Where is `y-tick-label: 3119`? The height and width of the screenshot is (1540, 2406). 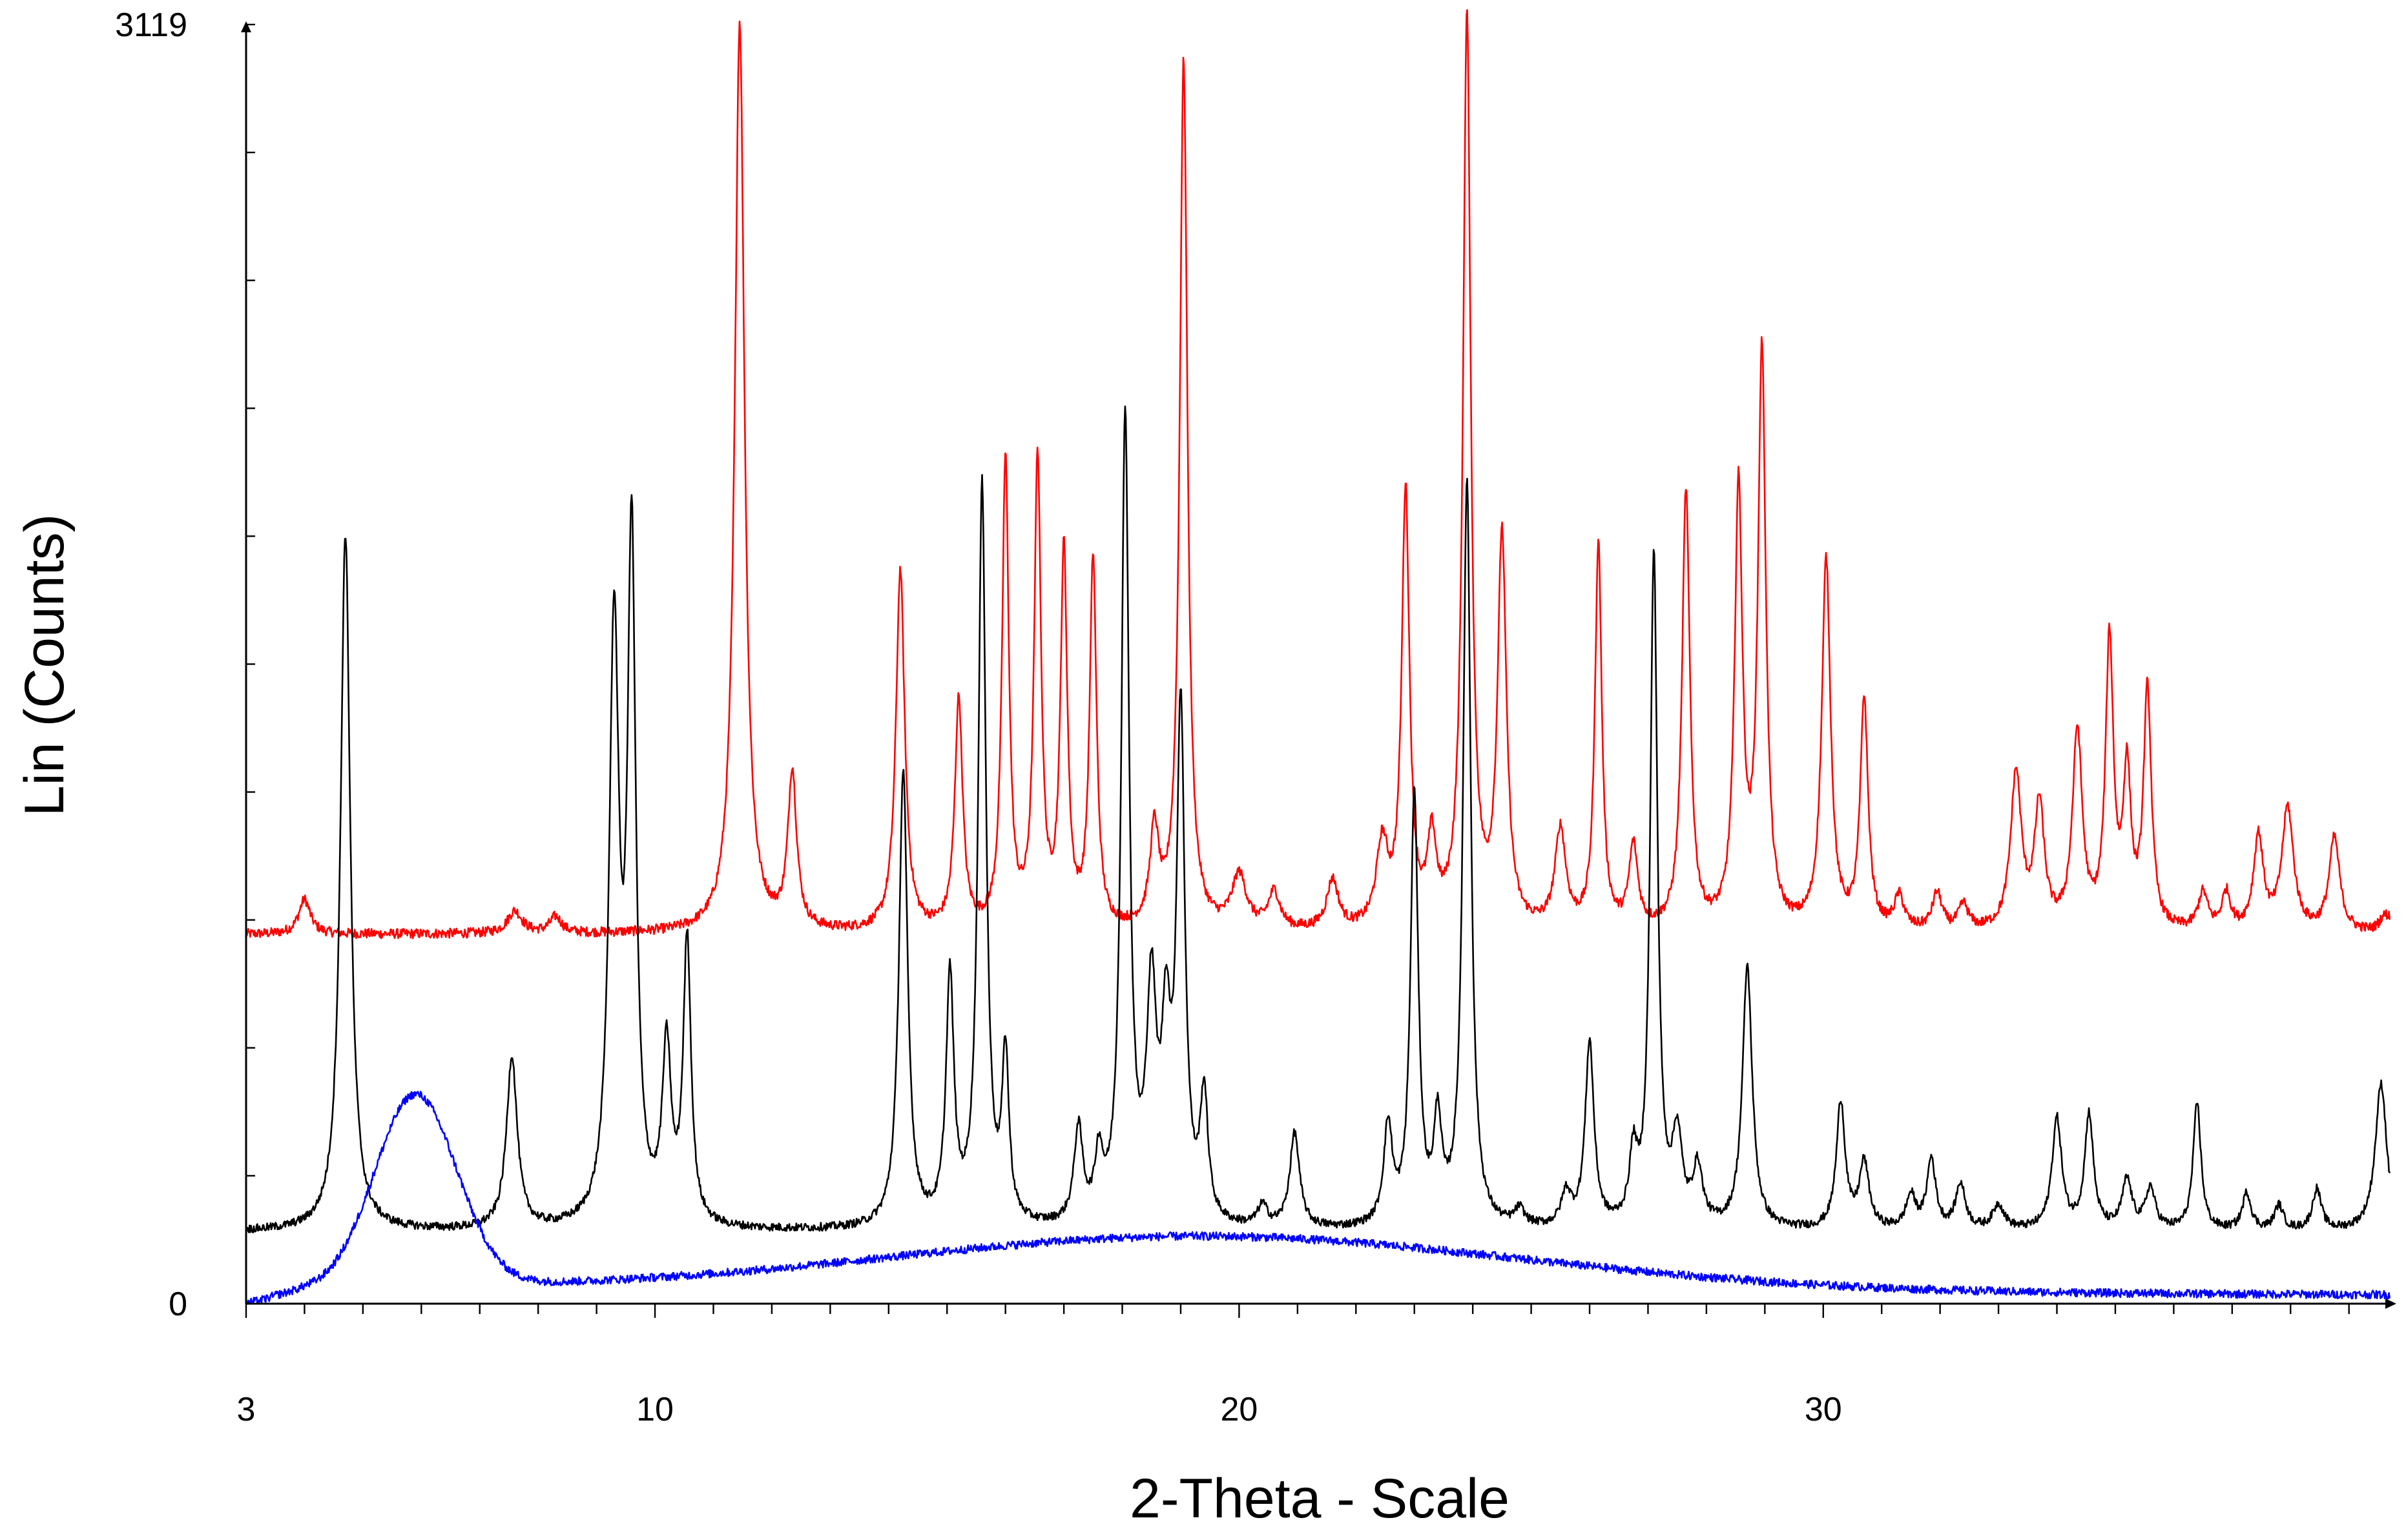
y-tick-label: 3119 is located at coordinates (151, 25).